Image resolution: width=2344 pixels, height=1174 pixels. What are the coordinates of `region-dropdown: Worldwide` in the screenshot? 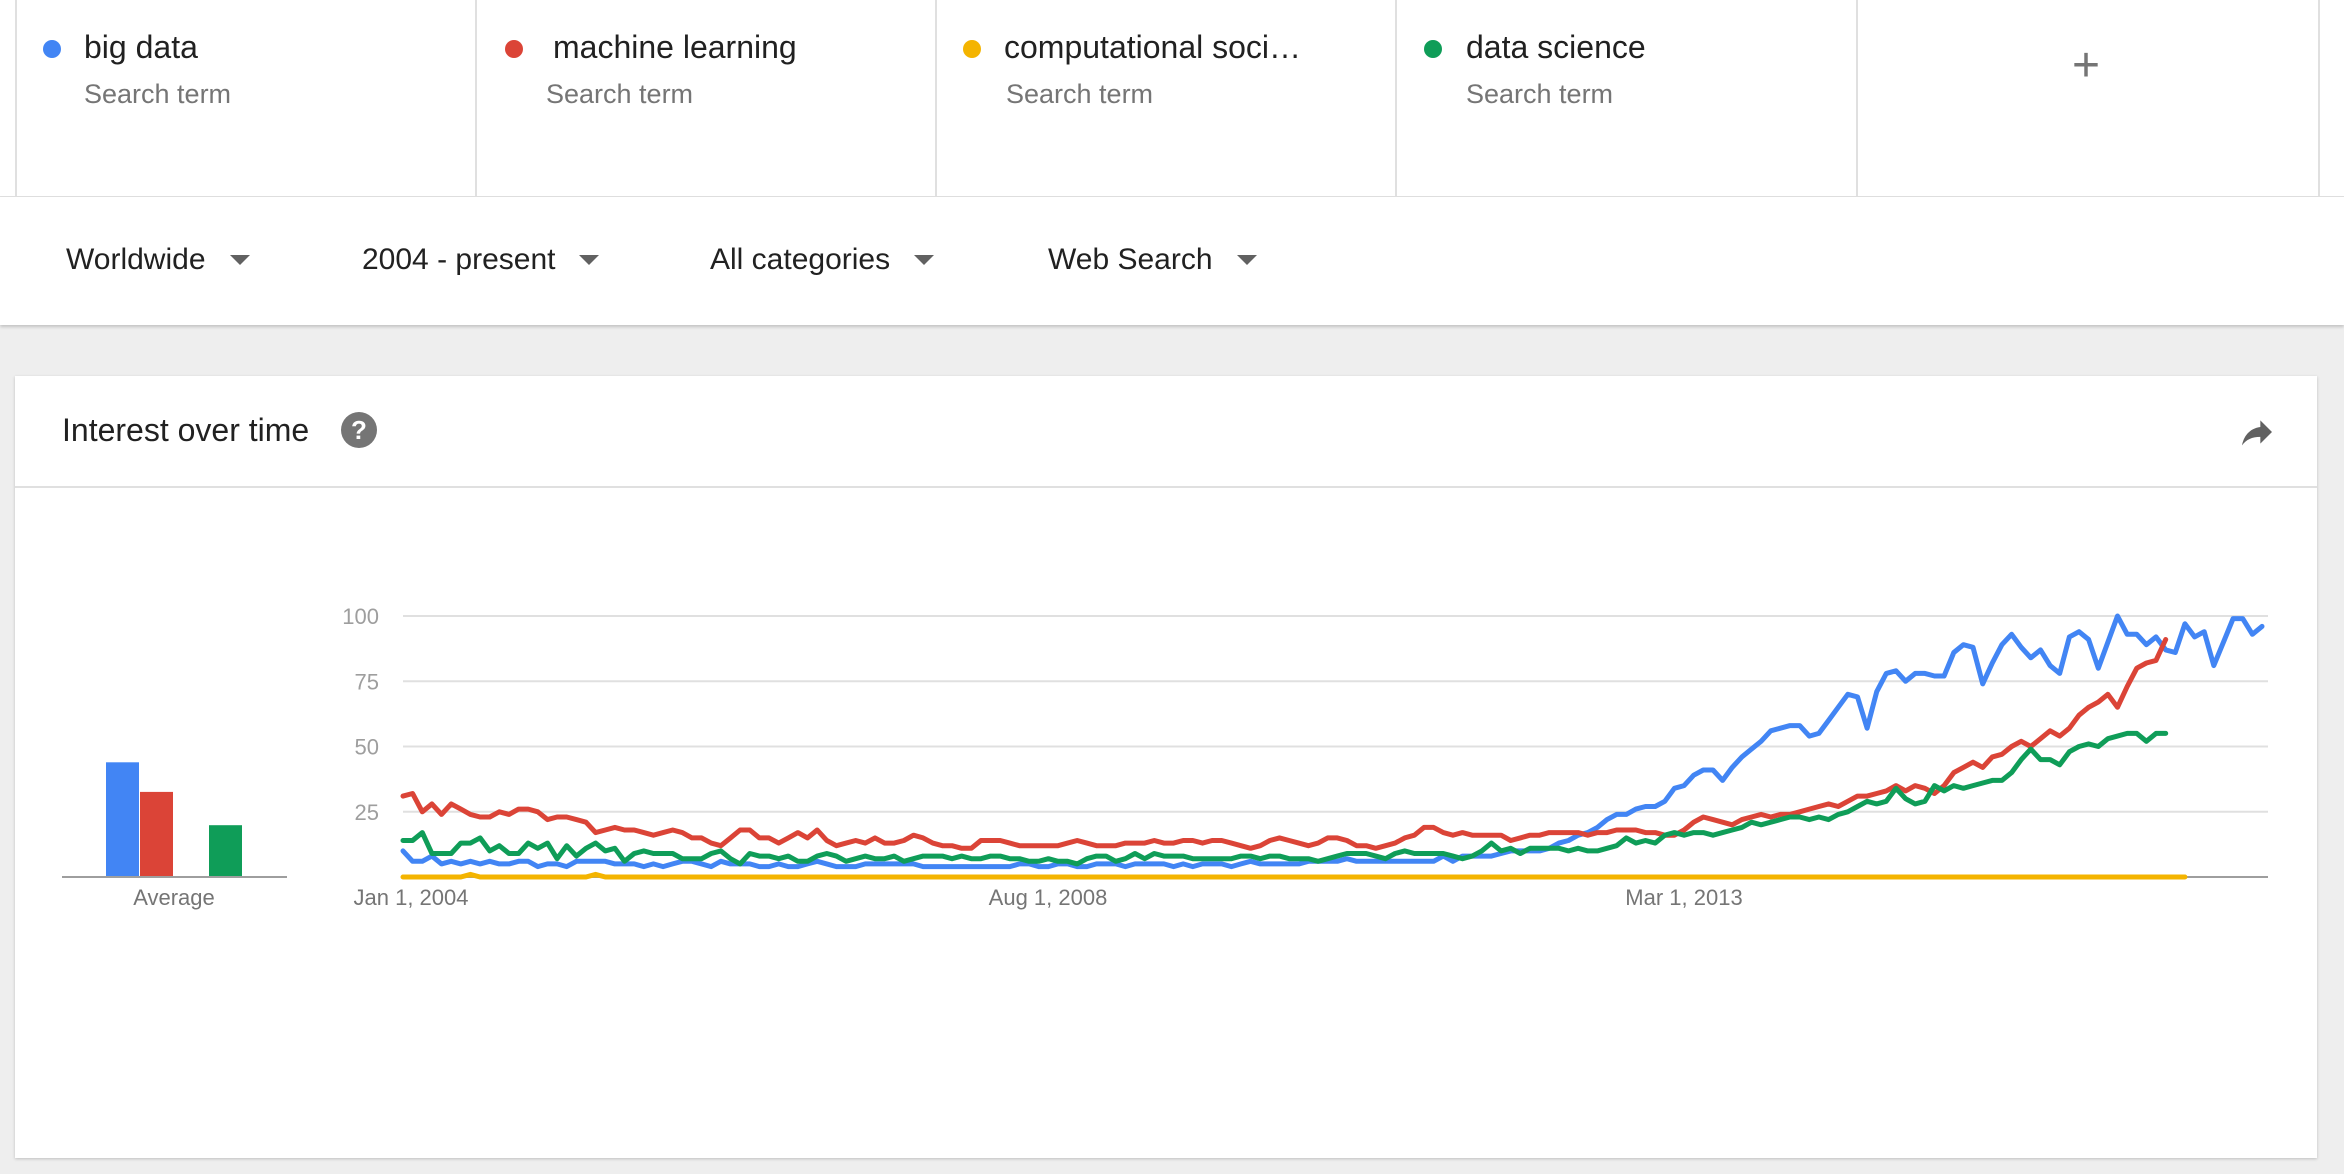 It's located at (158, 260).